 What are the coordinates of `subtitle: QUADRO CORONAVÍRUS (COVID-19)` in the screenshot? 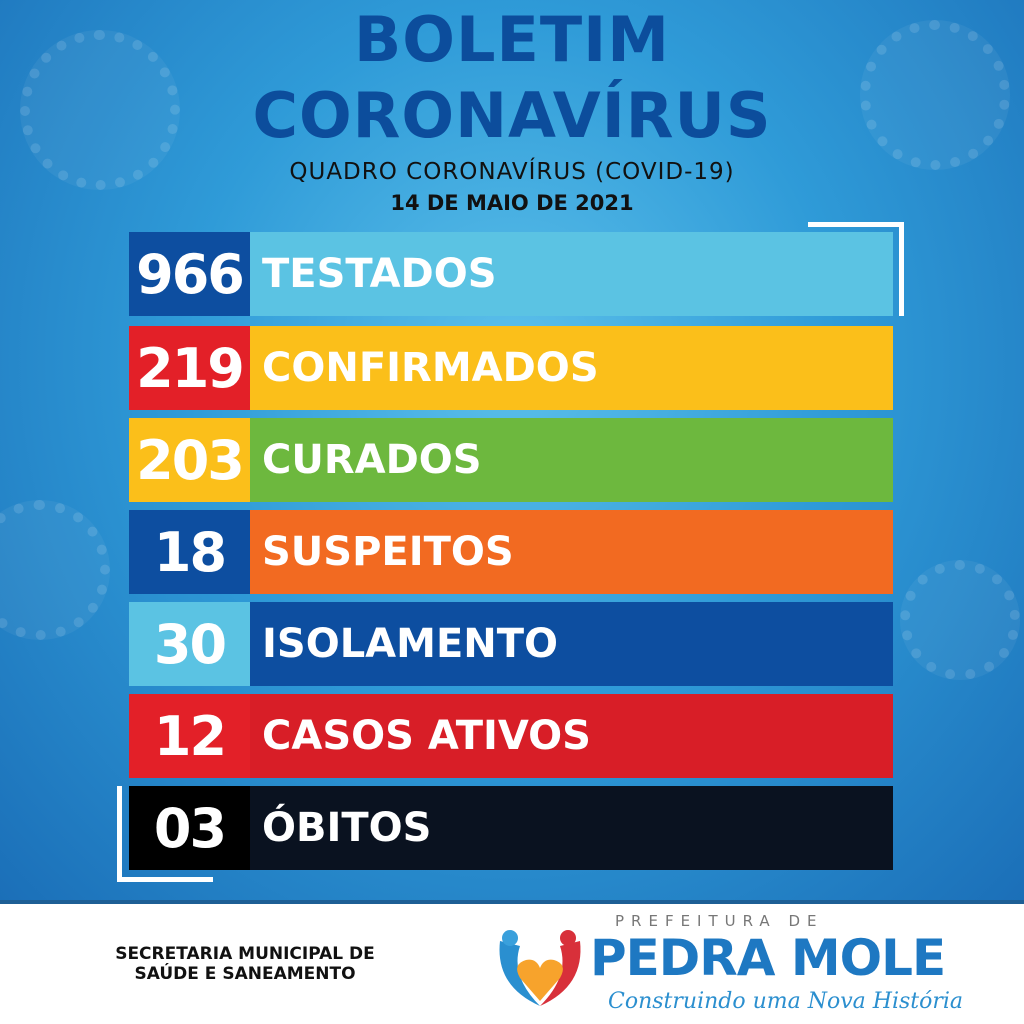 It's located at (512, 172).